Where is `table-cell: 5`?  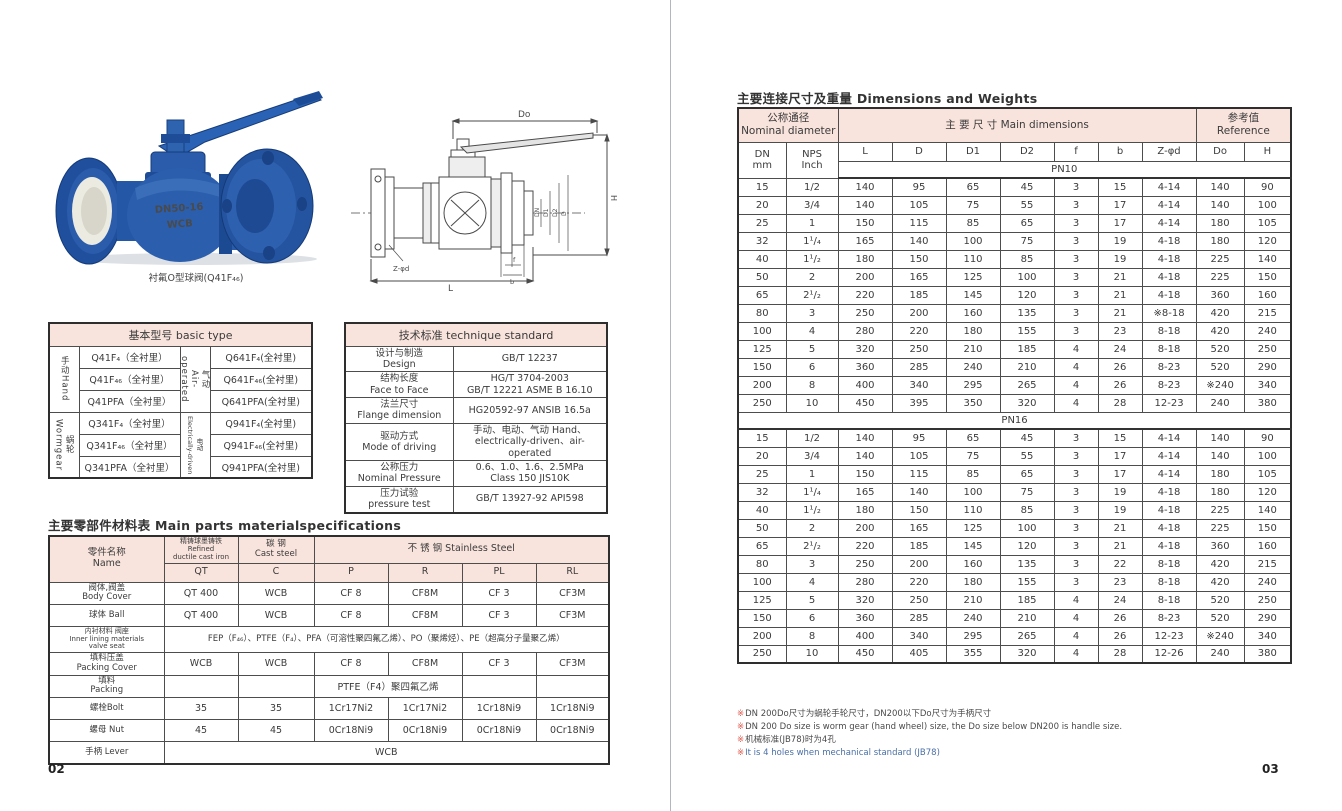
table-cell: 5 is located at coordinates (812, 600).